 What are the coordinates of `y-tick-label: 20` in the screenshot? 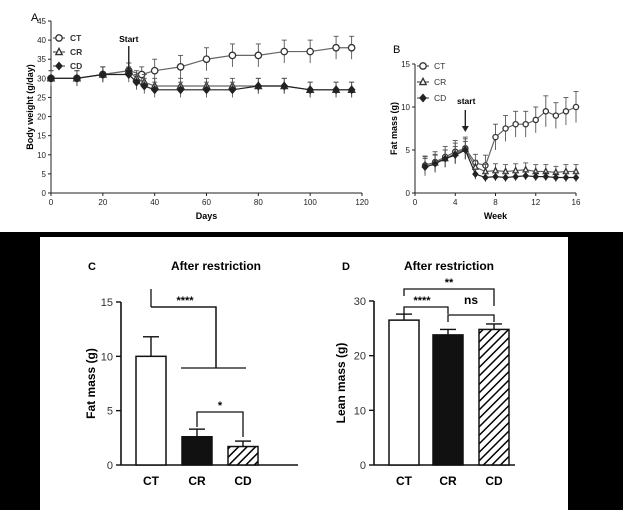 It's located at (360, 357).